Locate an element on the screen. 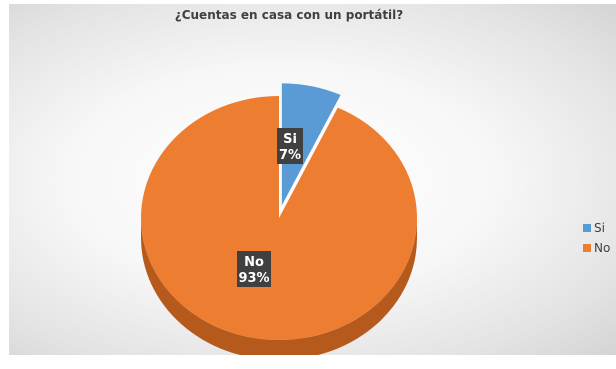 This screenshot has width=616, height=369. data-label-no-percent: 93% is located at coordinates (253, 278).